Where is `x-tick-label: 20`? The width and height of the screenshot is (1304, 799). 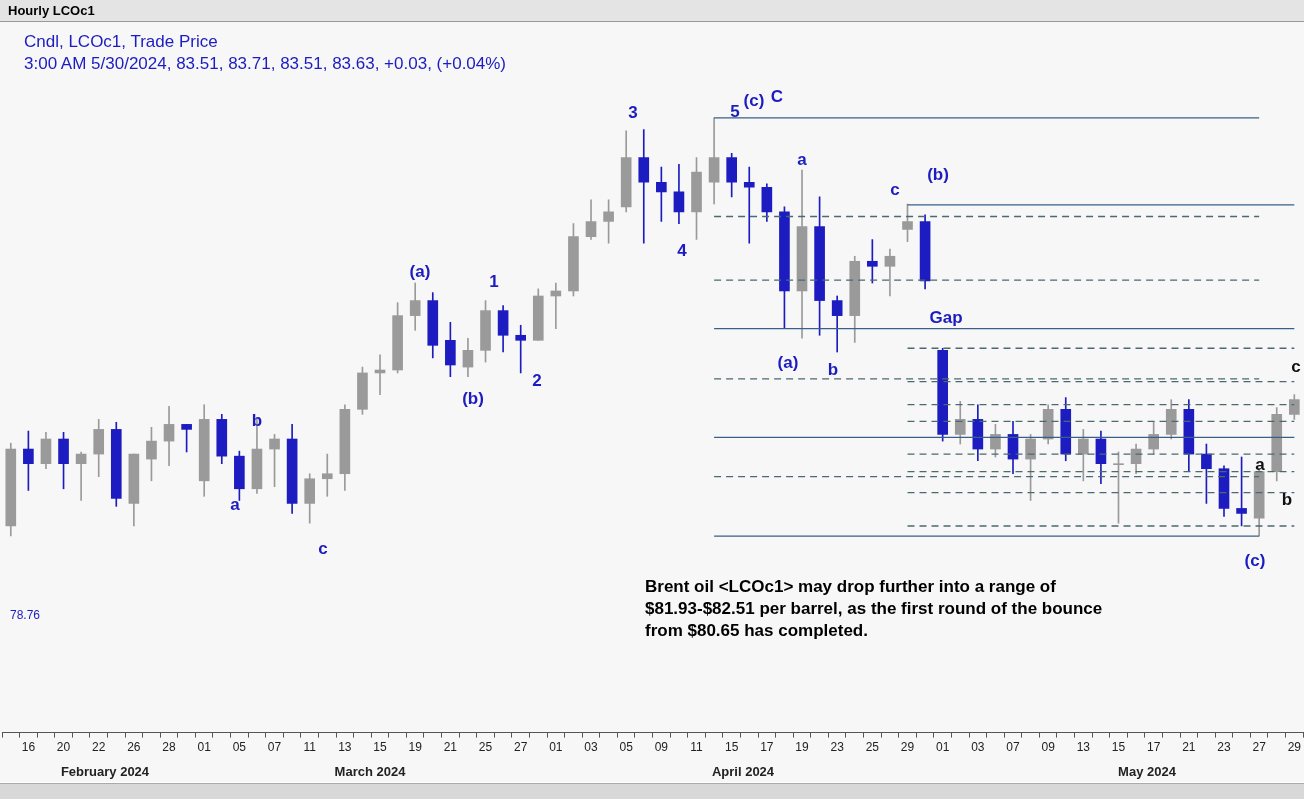
x-tick-label: 20 is located at coordinates (63, 747).